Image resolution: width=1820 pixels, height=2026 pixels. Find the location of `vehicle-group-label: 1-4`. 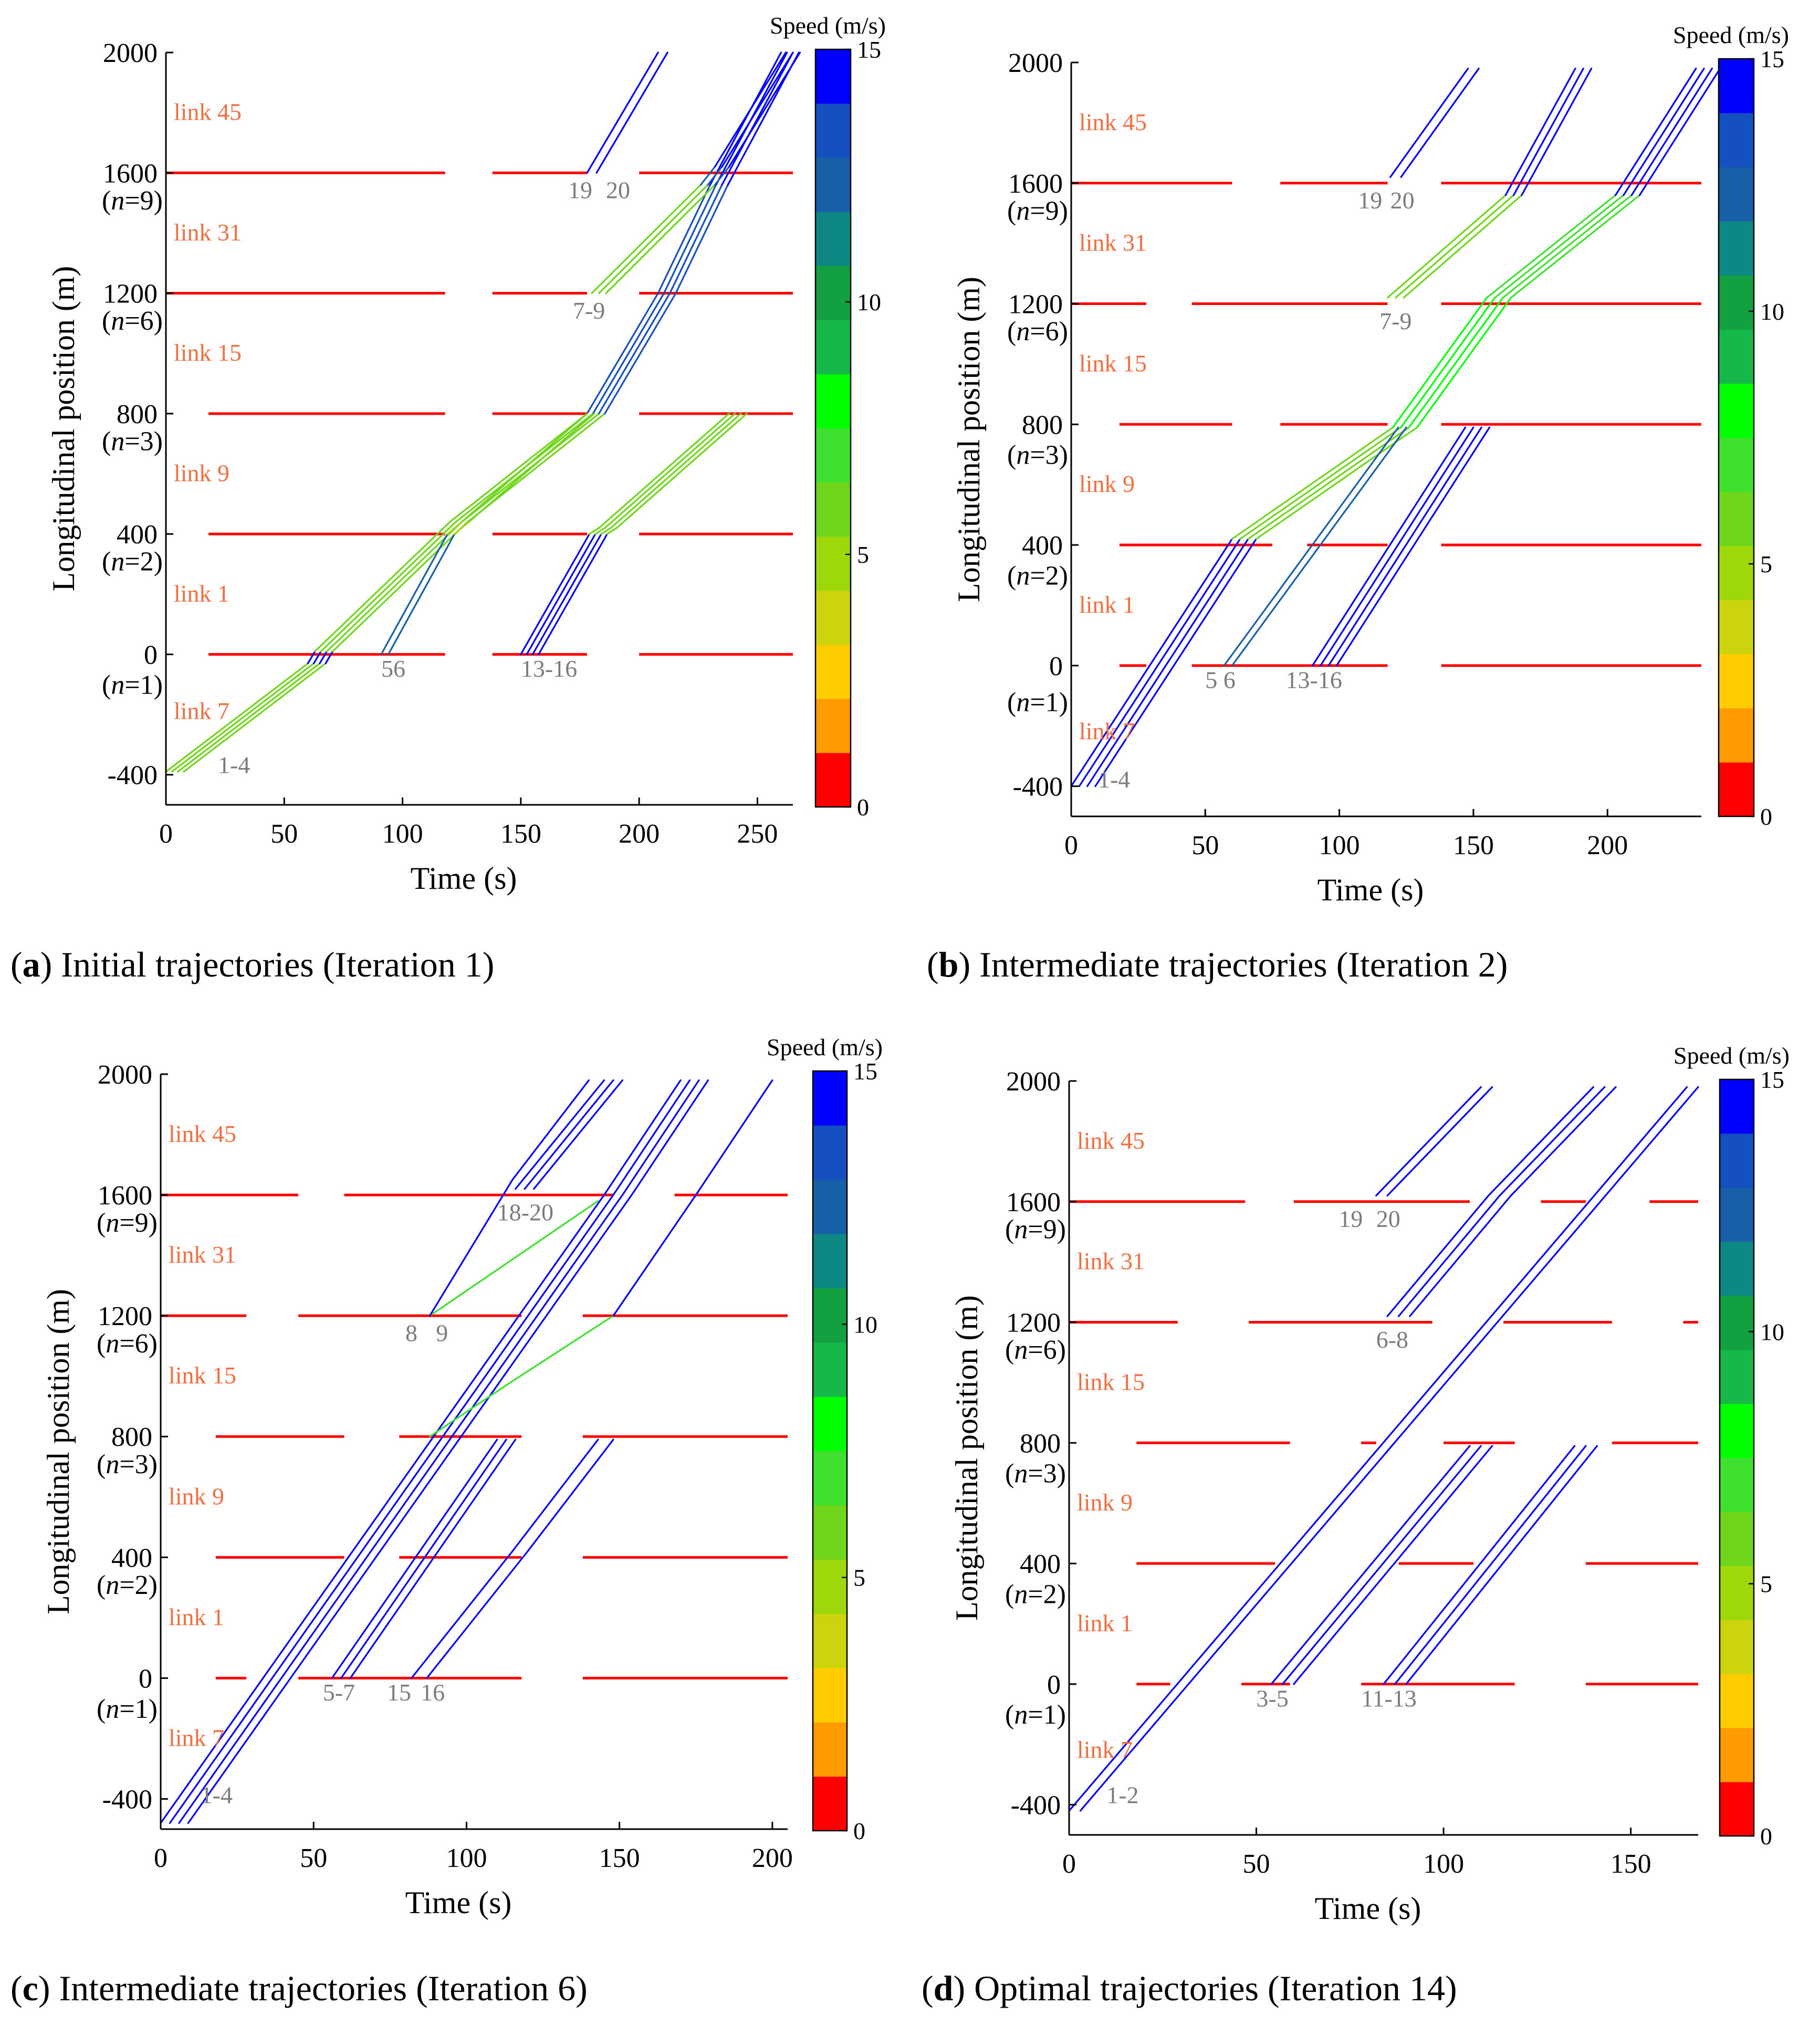

vehicle-group-label: 1-4 is located at coordinates (234, 764).